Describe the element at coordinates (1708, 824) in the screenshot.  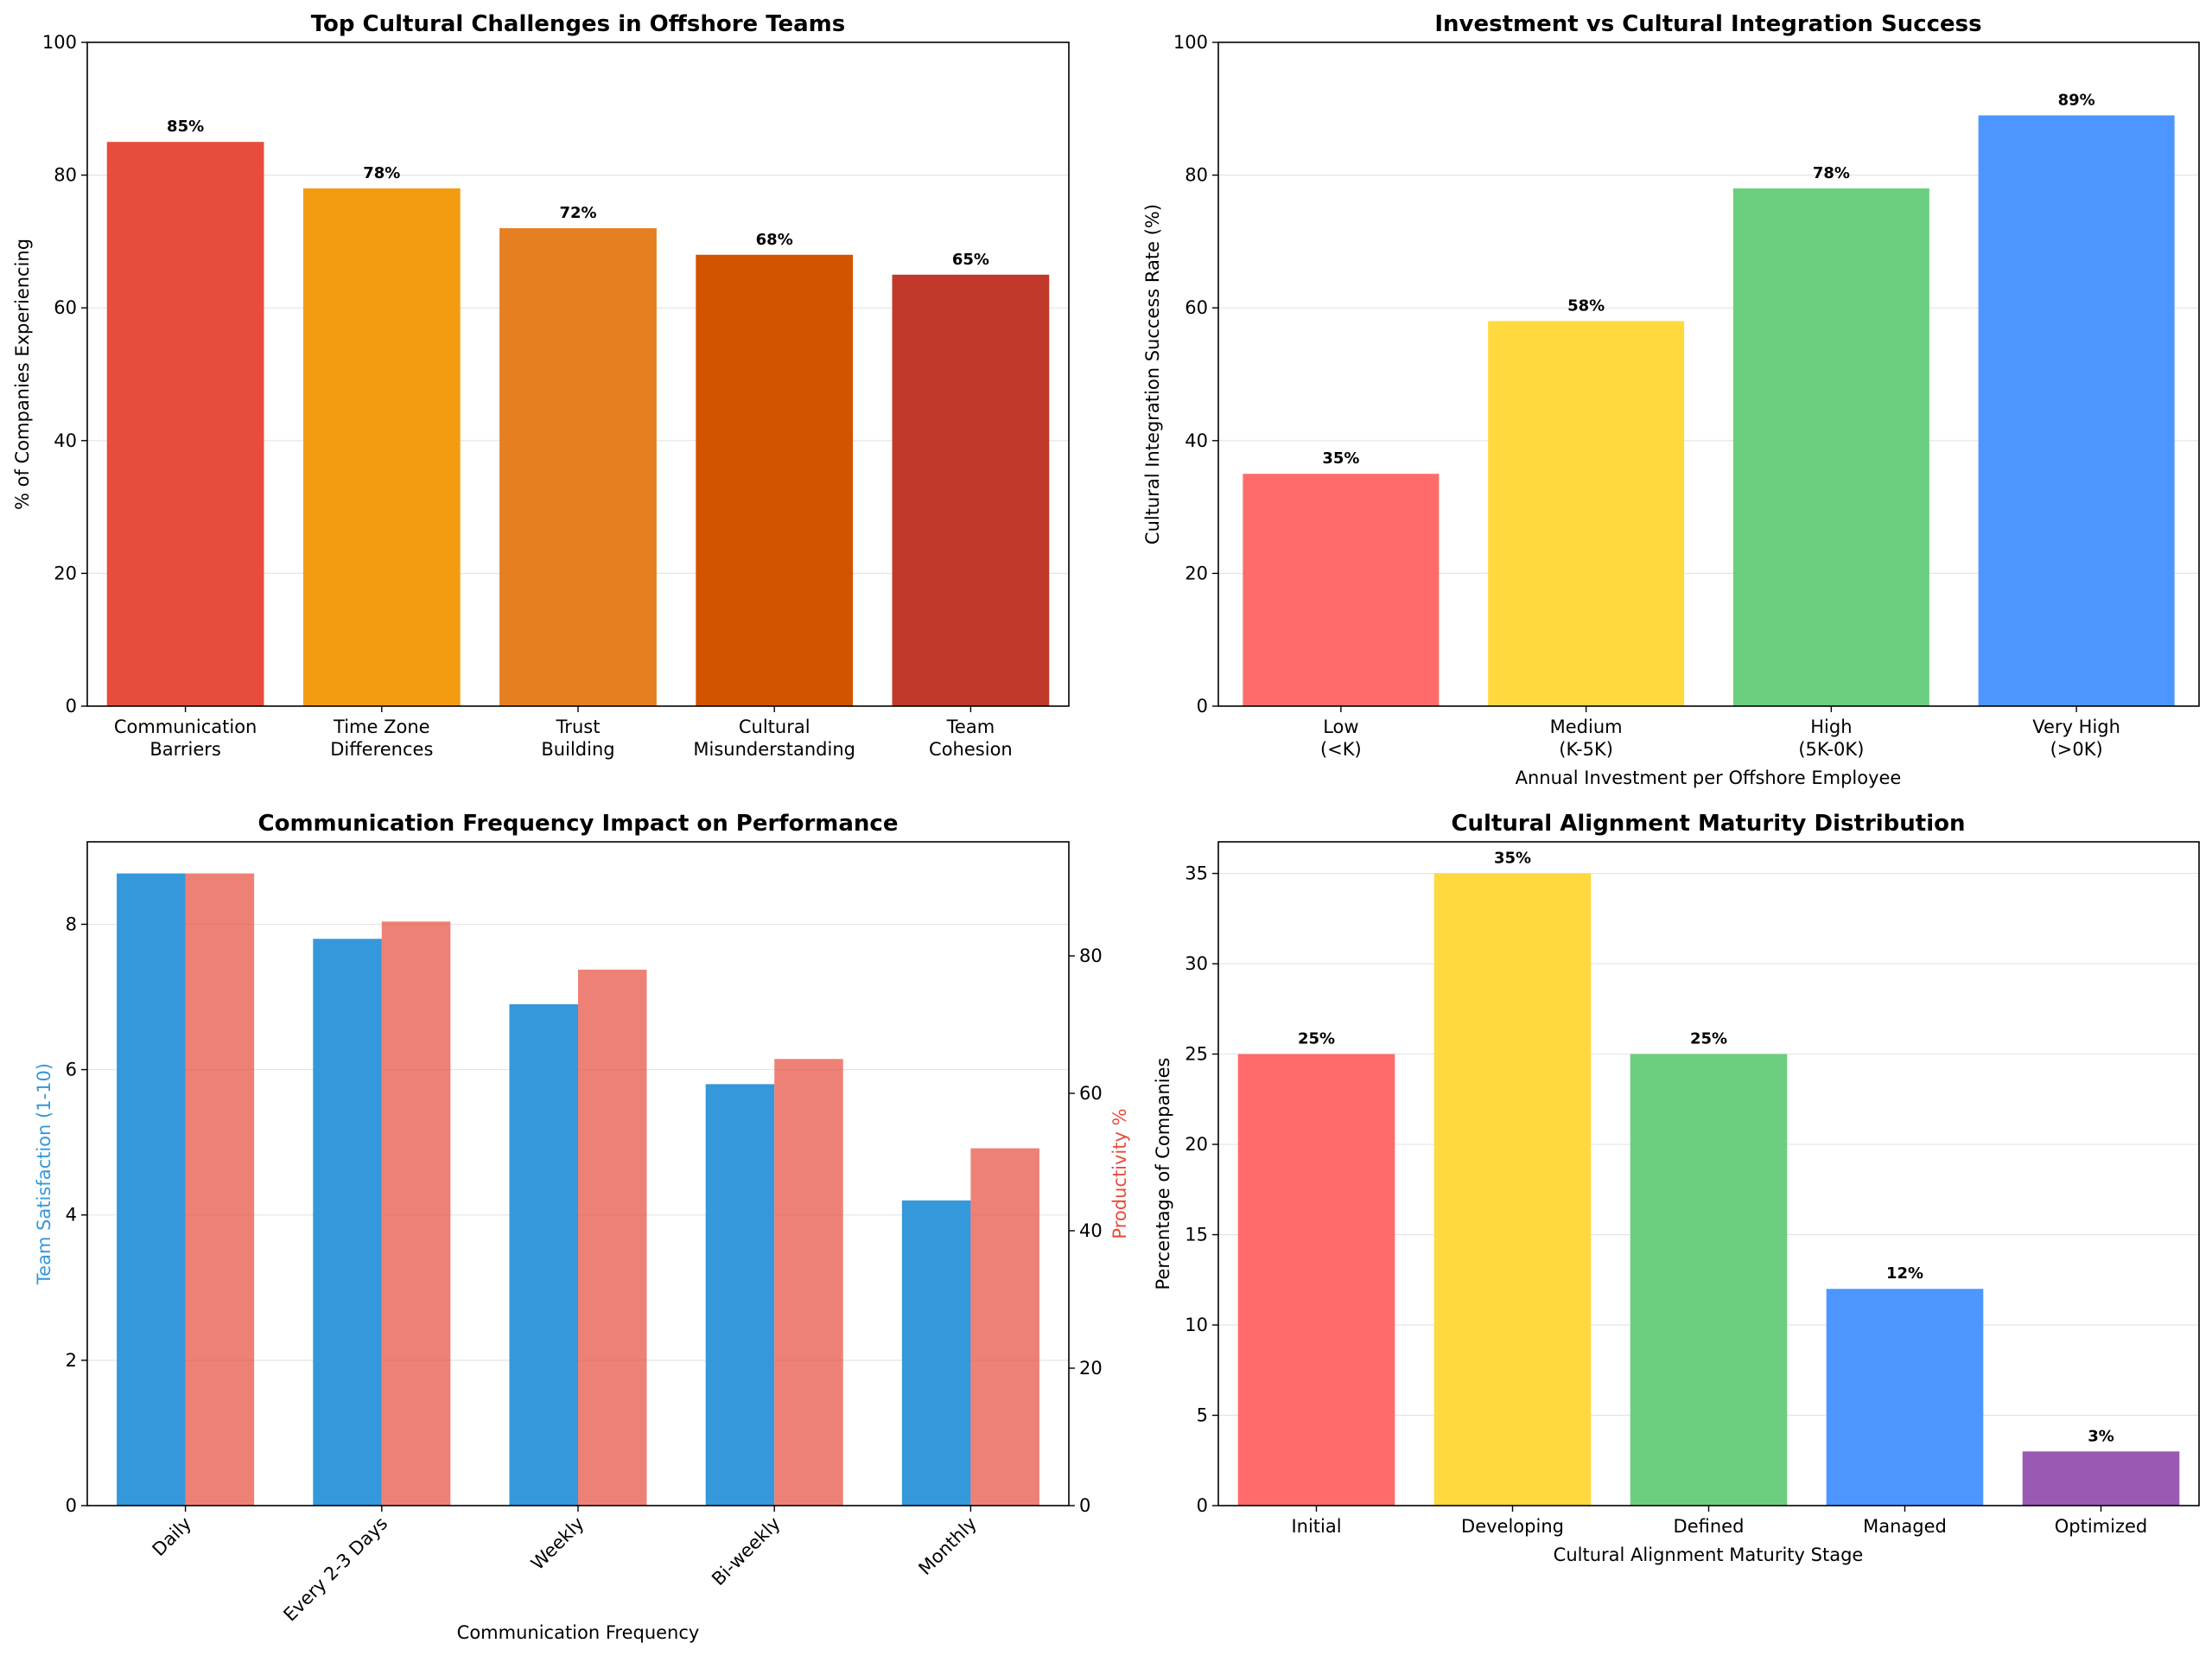
I see `chart-title: Cultural Alignment Maturity Distribution` at that location.